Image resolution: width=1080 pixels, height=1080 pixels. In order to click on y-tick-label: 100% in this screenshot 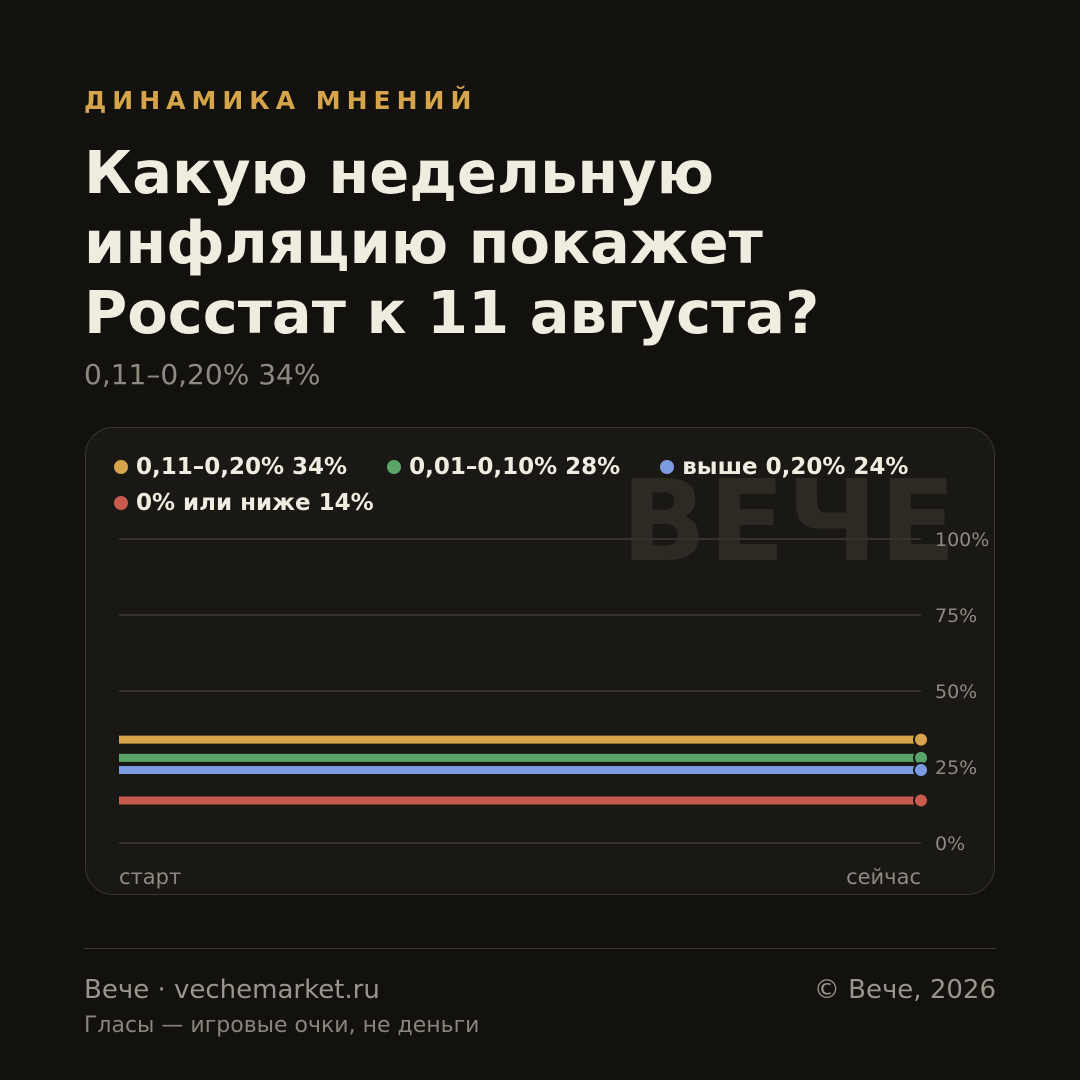, I will do `click(962, 540)`.